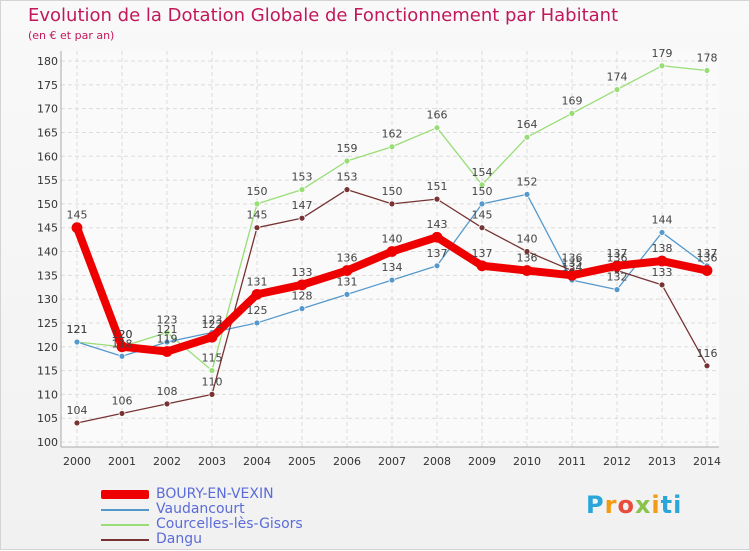  I want to click on data-label-dangu: 153, so click(347, 177).